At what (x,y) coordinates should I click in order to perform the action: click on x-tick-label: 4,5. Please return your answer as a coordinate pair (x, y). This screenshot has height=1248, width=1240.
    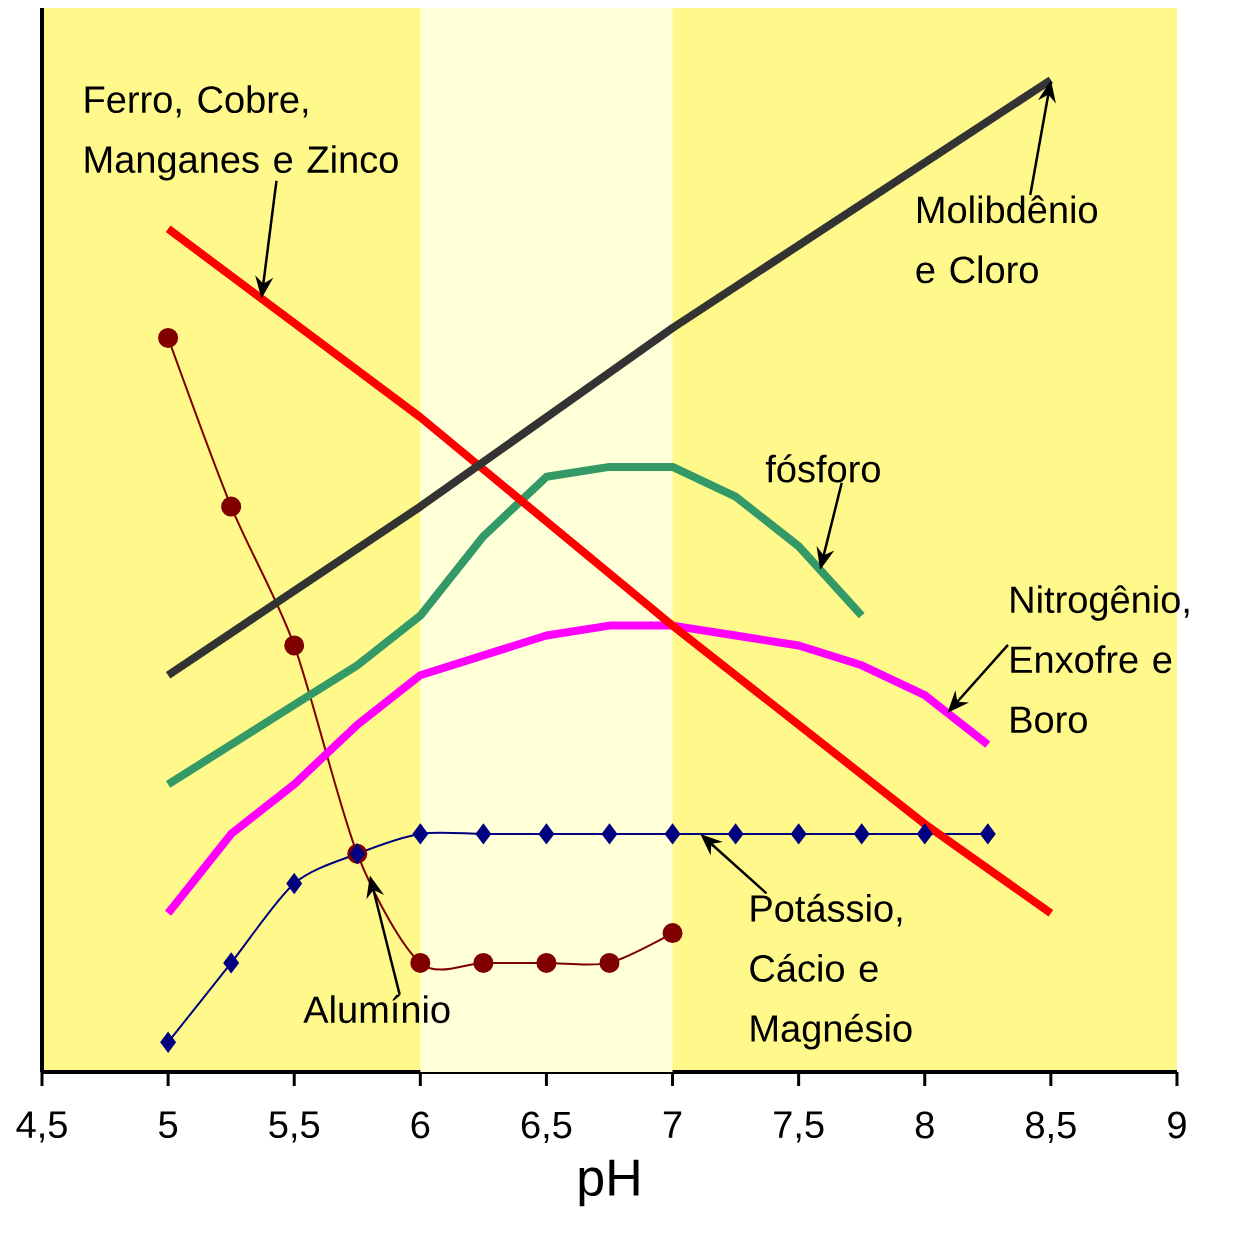
    Looking at the image, I should click on (41, 1127).